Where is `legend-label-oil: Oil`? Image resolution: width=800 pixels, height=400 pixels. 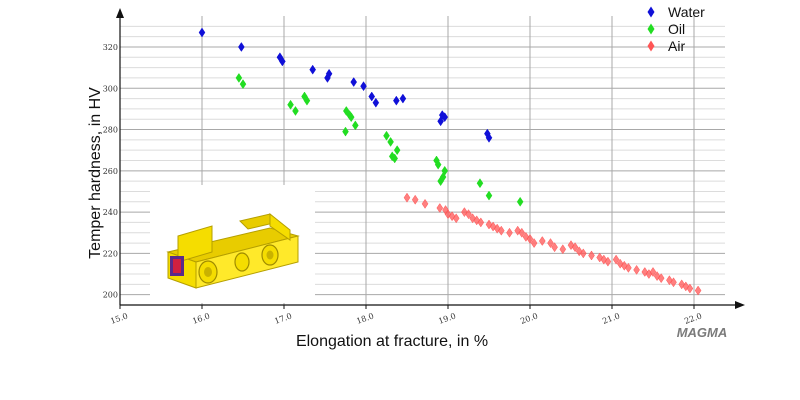 legend-label-oil: Oil is located at coordinates (676, 29).